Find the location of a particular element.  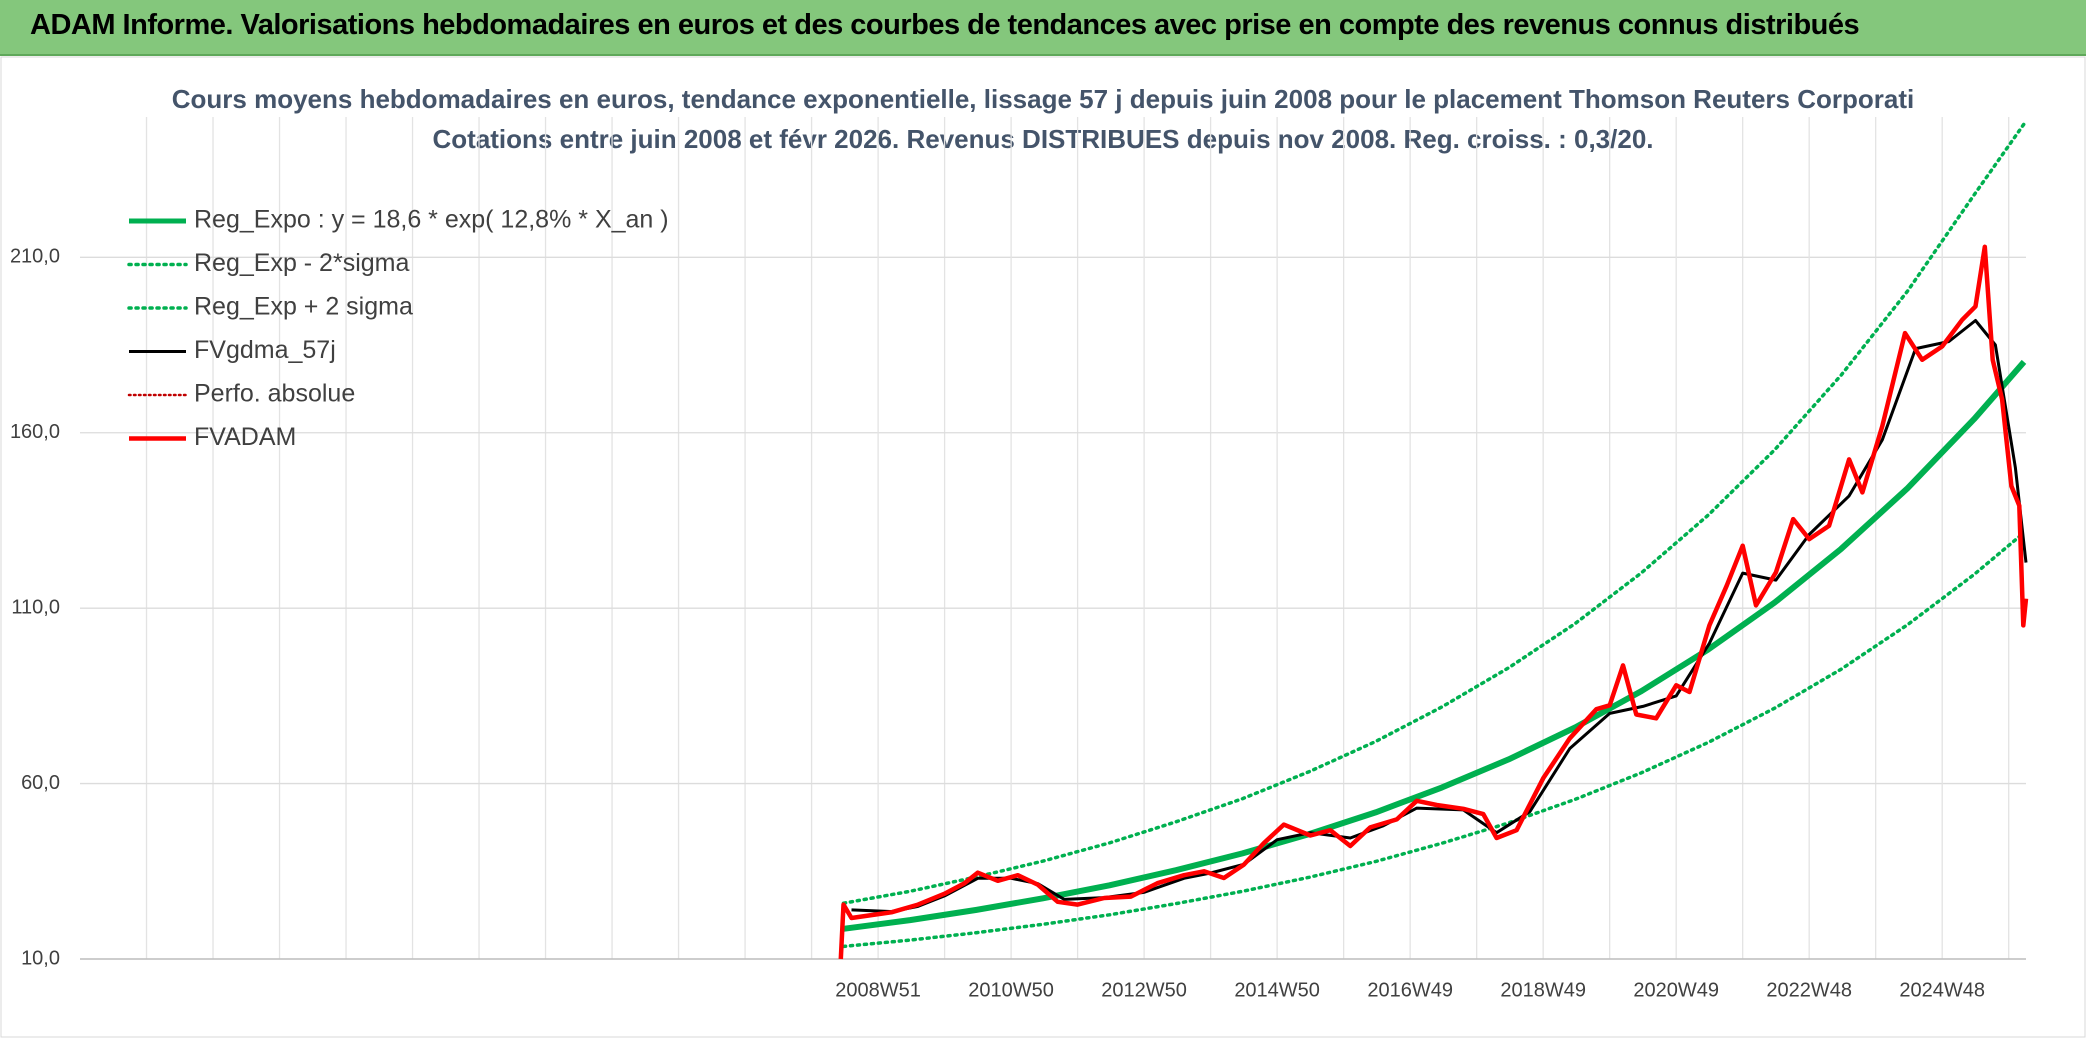

x-tick-label: 2024W48 is located at coordinates (1942, 990).